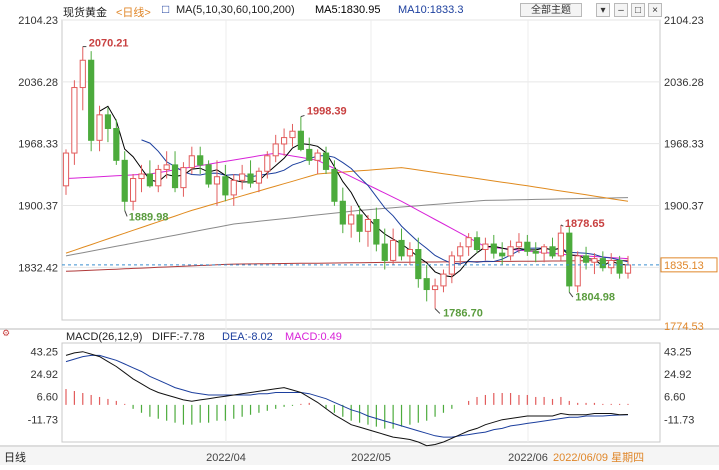 This screenshot has width=719, height=470. Describe the element at coordinates (38, 83) in the screenshot. I see `price-tick-left: 2036.28` at that location.